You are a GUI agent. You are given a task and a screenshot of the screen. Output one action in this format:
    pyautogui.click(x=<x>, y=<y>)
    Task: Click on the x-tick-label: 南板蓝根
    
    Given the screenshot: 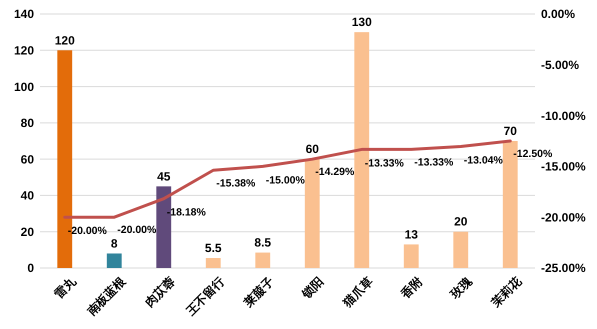 What is the action you would take?
    pyautogui.click(x=107, y=296)
    